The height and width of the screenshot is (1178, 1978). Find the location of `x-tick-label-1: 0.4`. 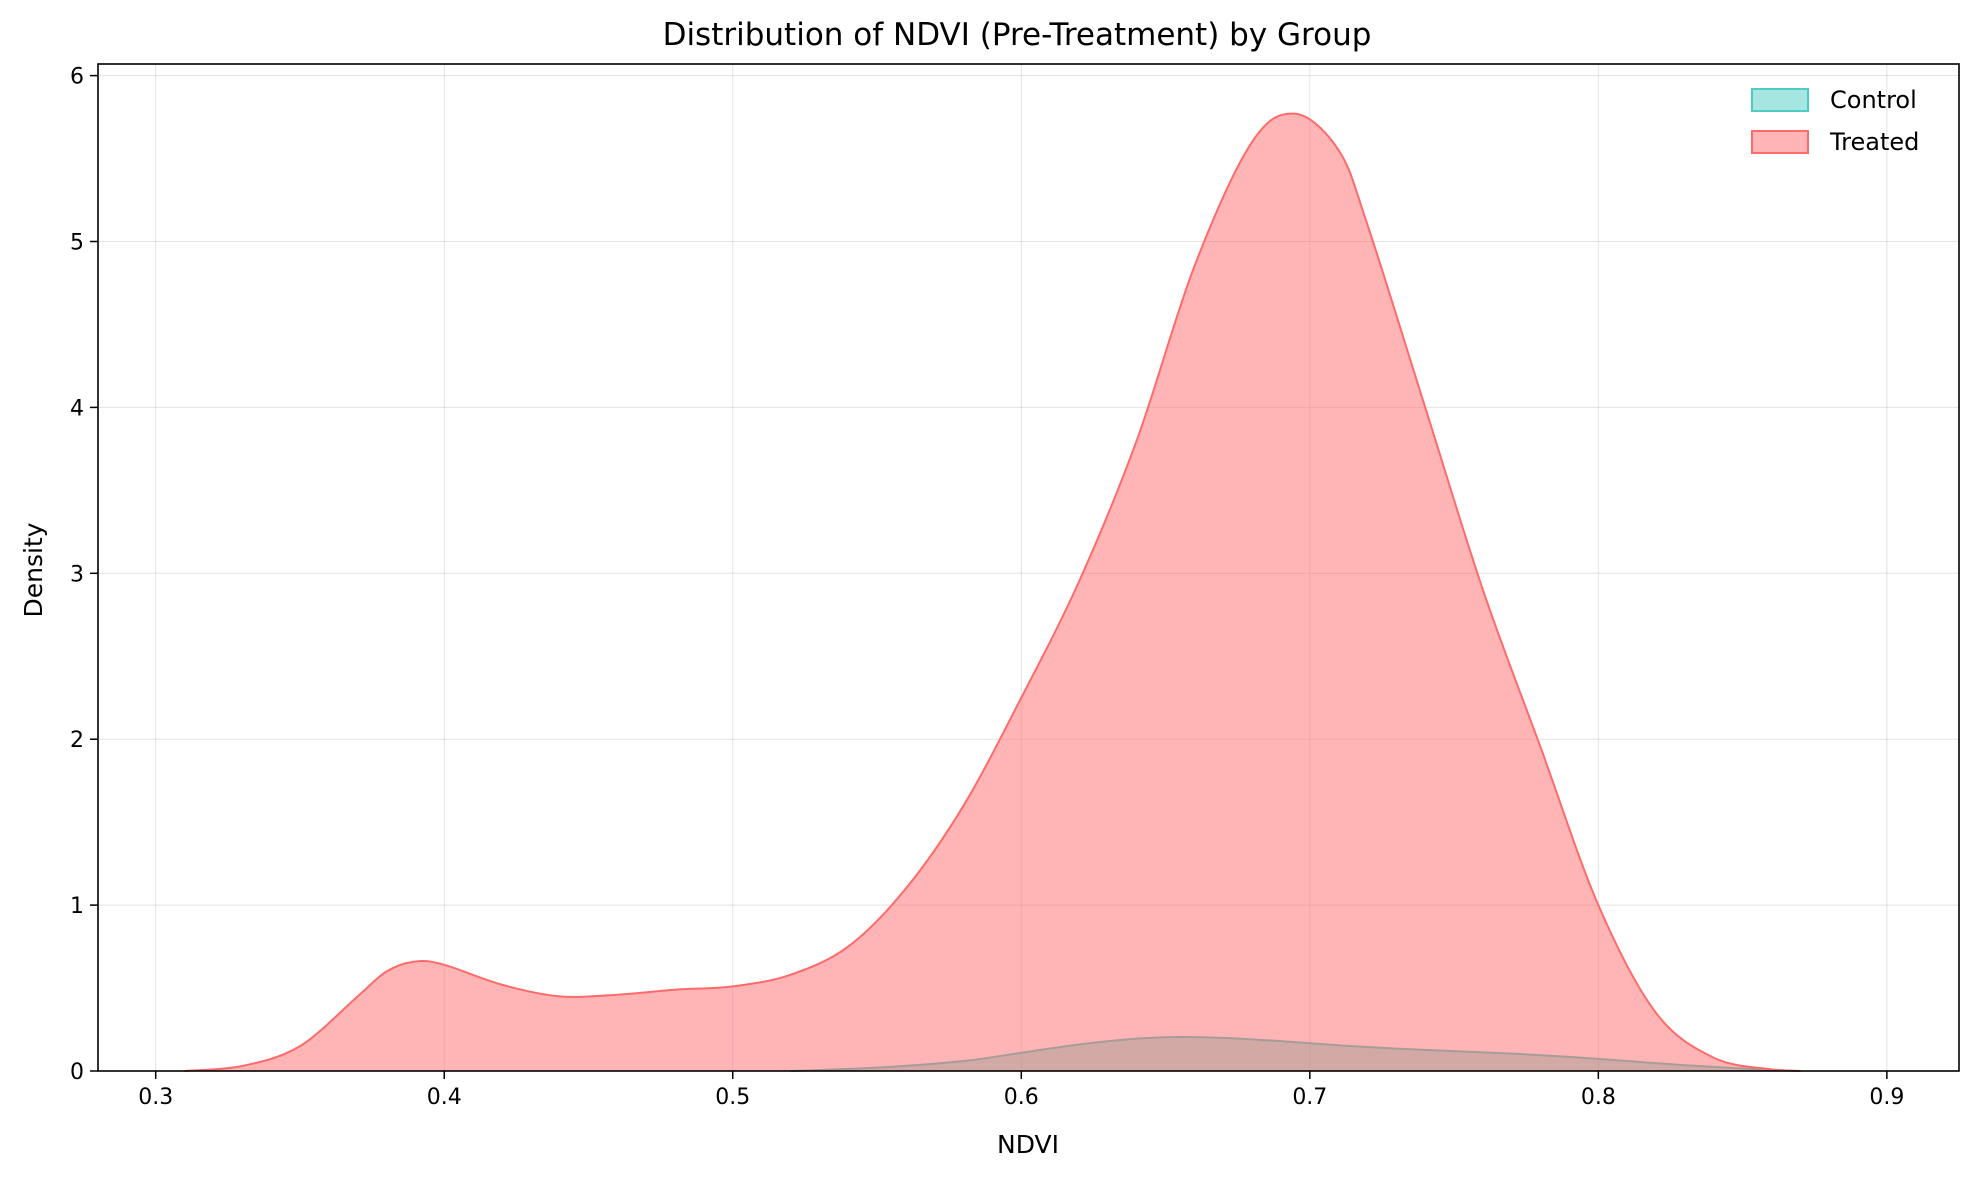

x-tick-label-1: 0.4 is located at coordinates (444, 1097).